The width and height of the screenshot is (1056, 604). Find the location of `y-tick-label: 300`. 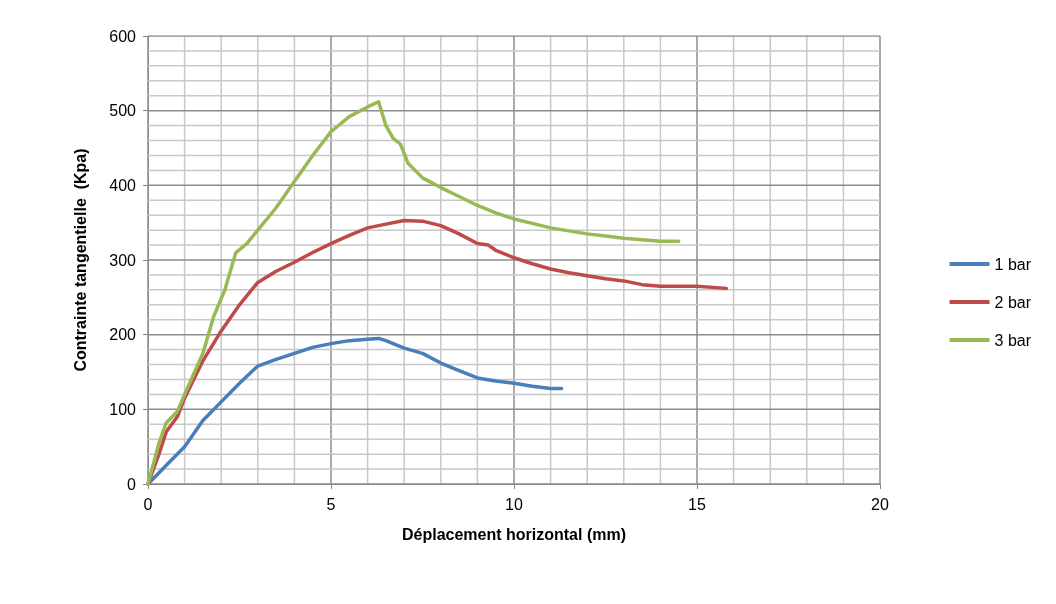

y-tick-label: 300 is located at coordinates (123, 260).